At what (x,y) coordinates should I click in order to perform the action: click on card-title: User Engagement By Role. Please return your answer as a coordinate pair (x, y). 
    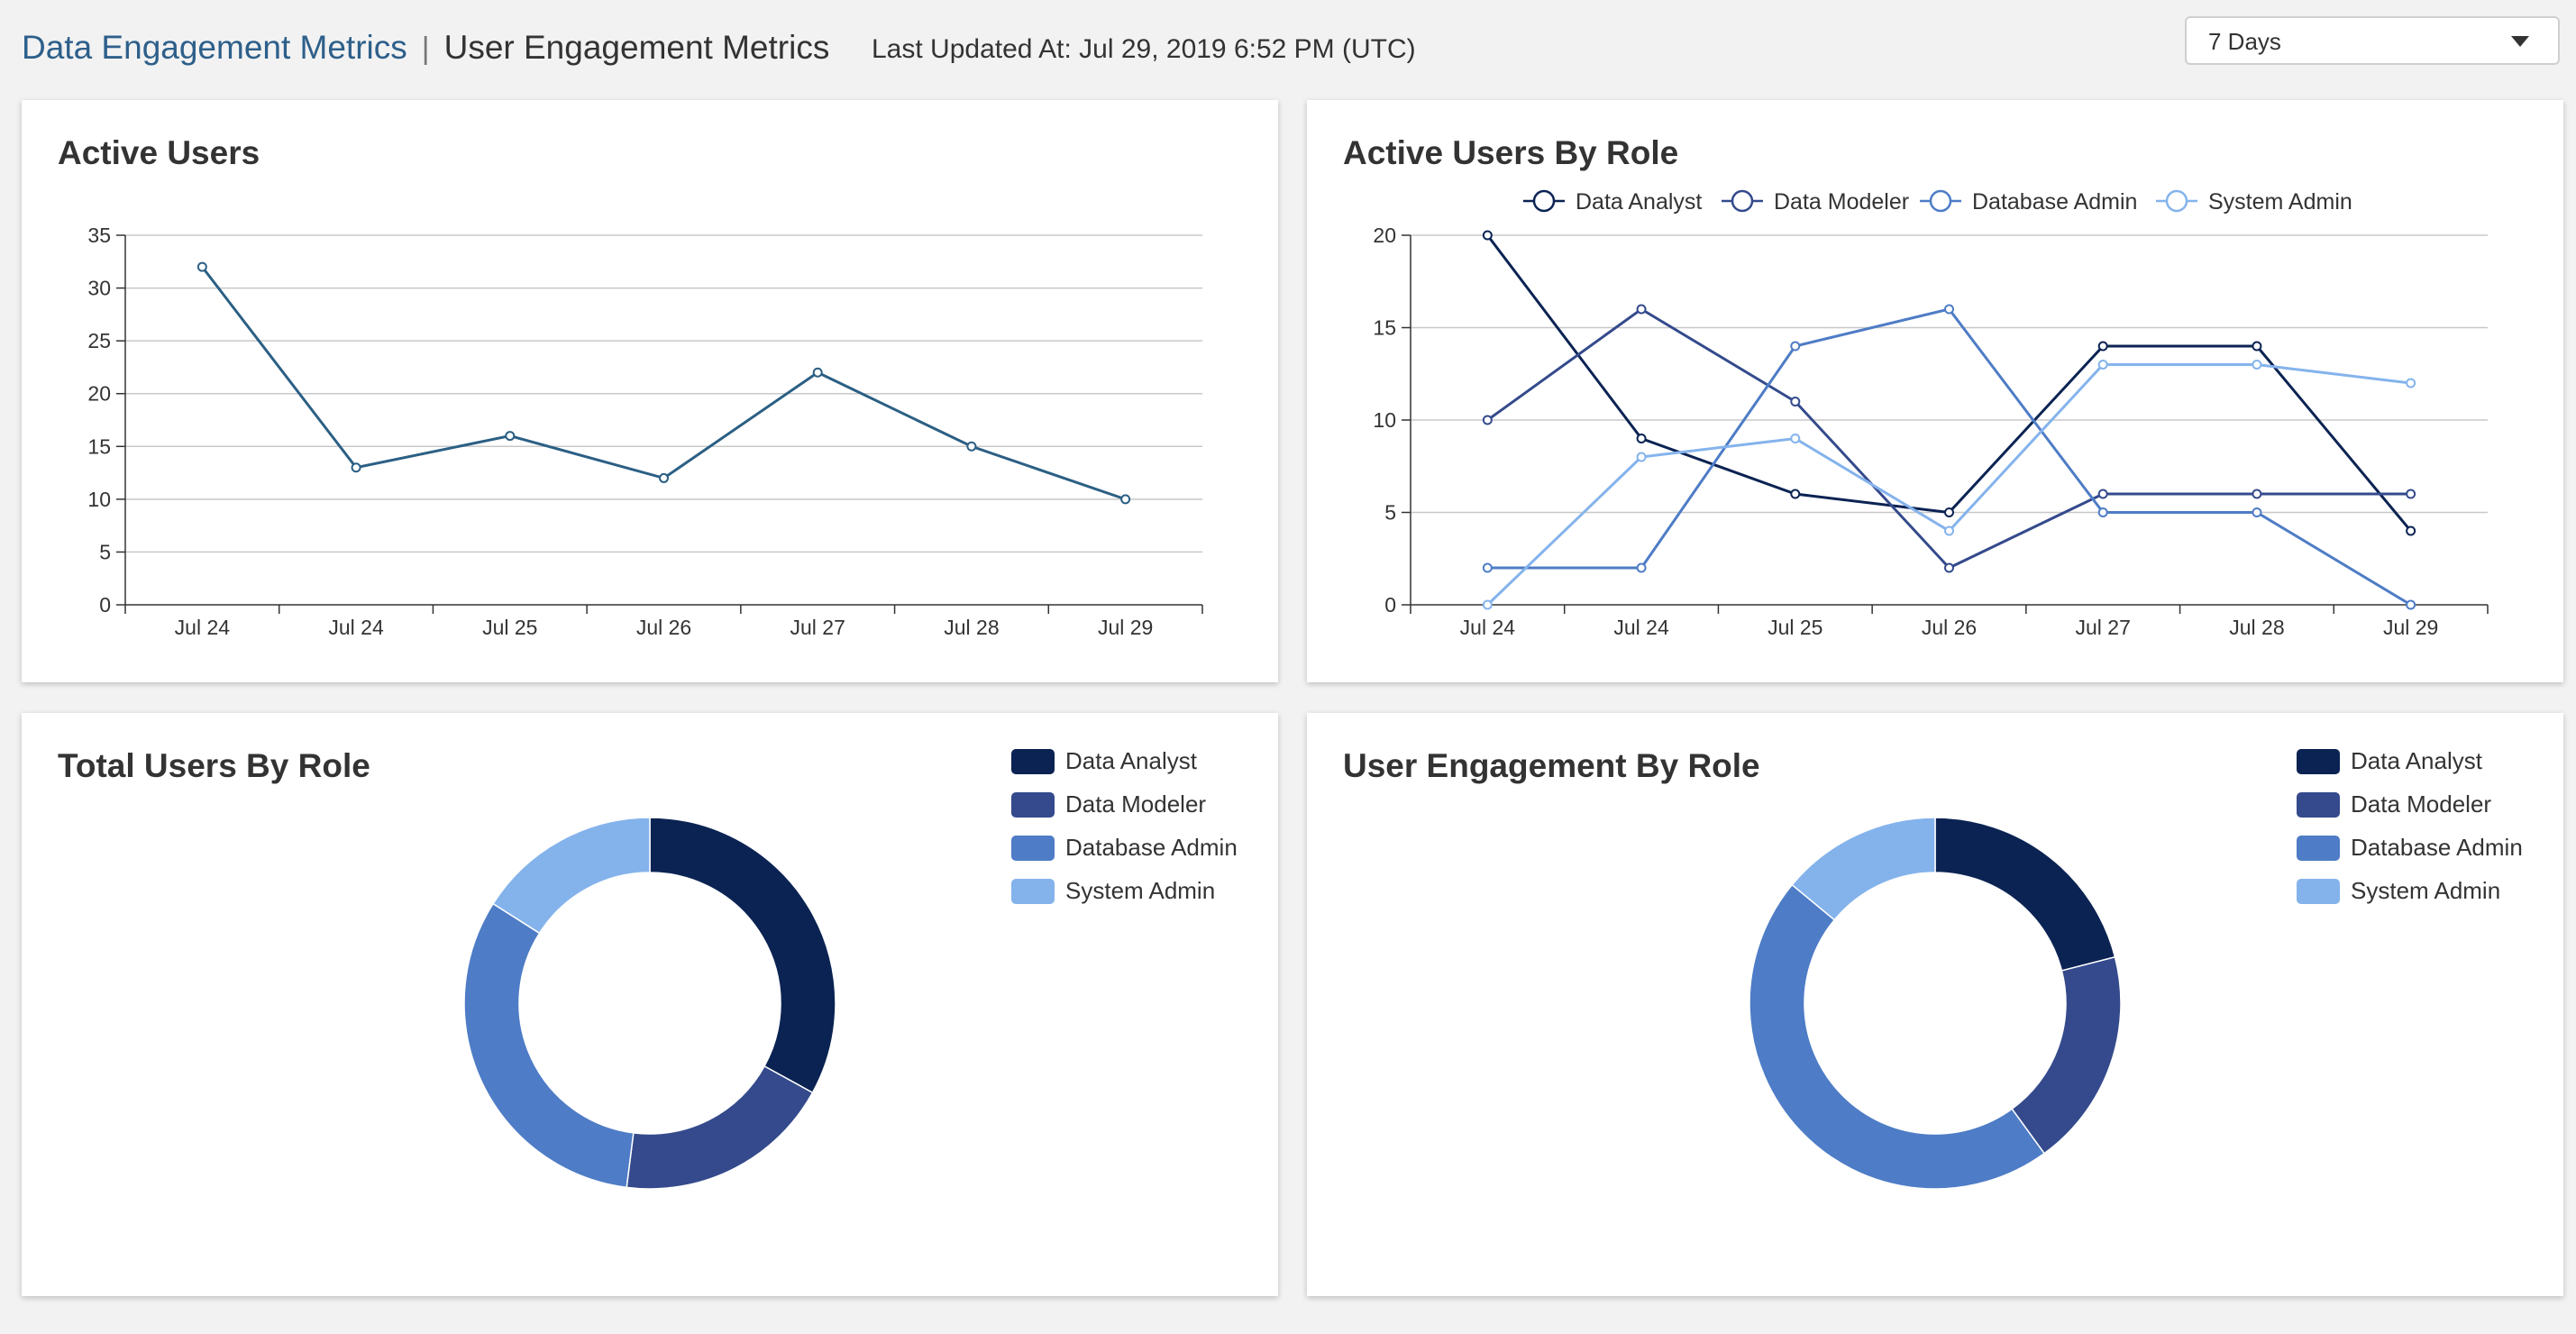
    Looking at the image, I should click on (1551, 765).